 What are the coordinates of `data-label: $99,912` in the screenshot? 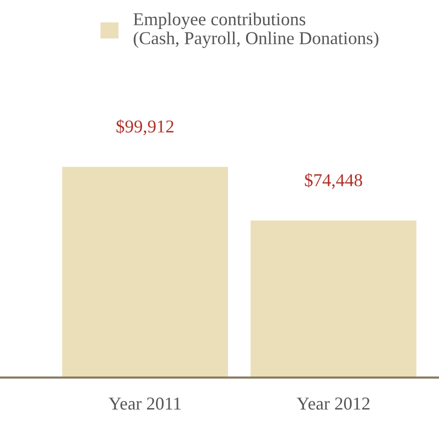 It's located at (145, 127).